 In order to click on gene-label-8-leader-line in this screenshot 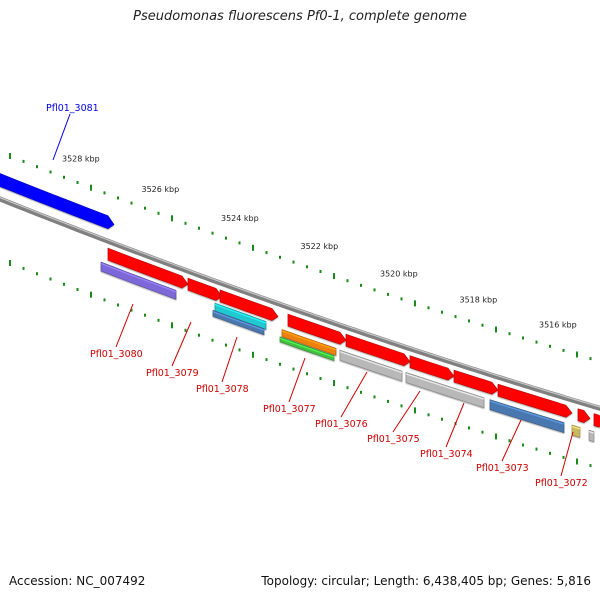, I will do `click(567, 454)`.